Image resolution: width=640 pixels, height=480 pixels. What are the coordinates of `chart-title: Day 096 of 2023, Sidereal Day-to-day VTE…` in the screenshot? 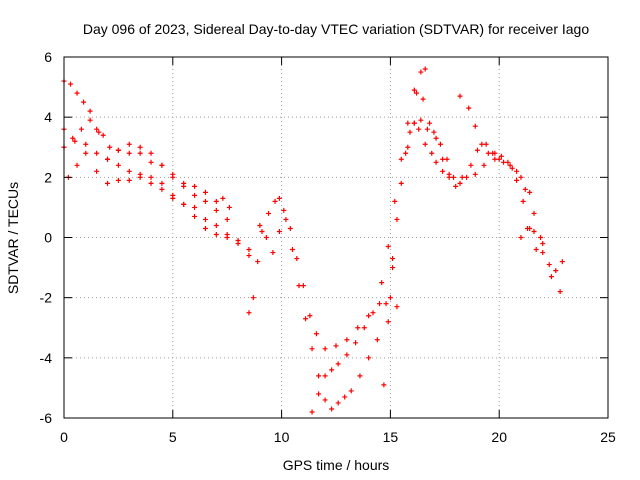 It's located at (336, 29).